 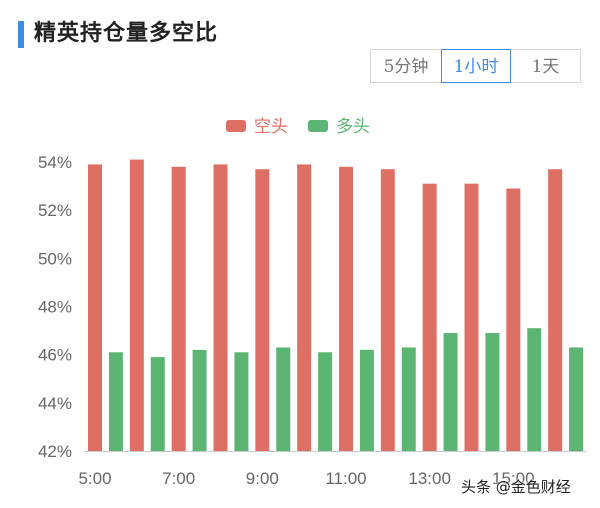 I want to click on y-axis: 42% 44% 46% 48% 50% 52% 54%, so click(x=55, y=307).